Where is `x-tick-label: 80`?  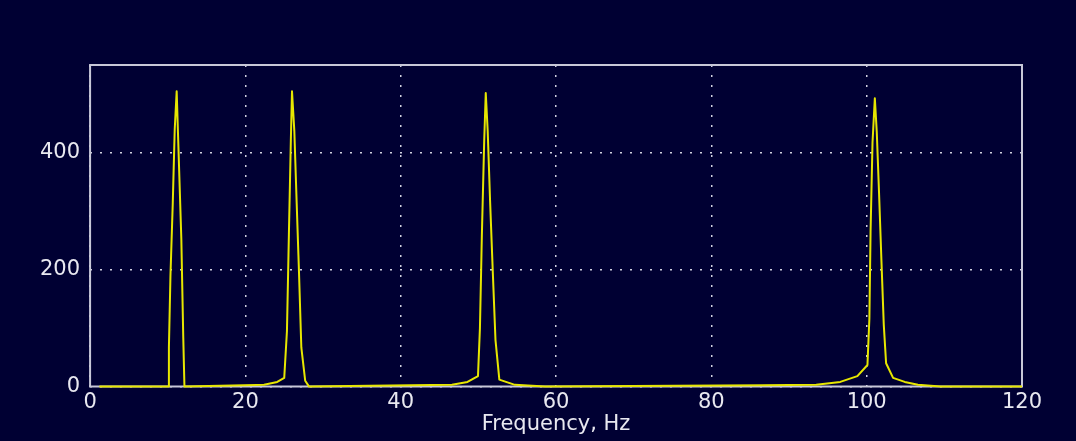
x-tick-label: 80 is located at coordinates (711, 400).